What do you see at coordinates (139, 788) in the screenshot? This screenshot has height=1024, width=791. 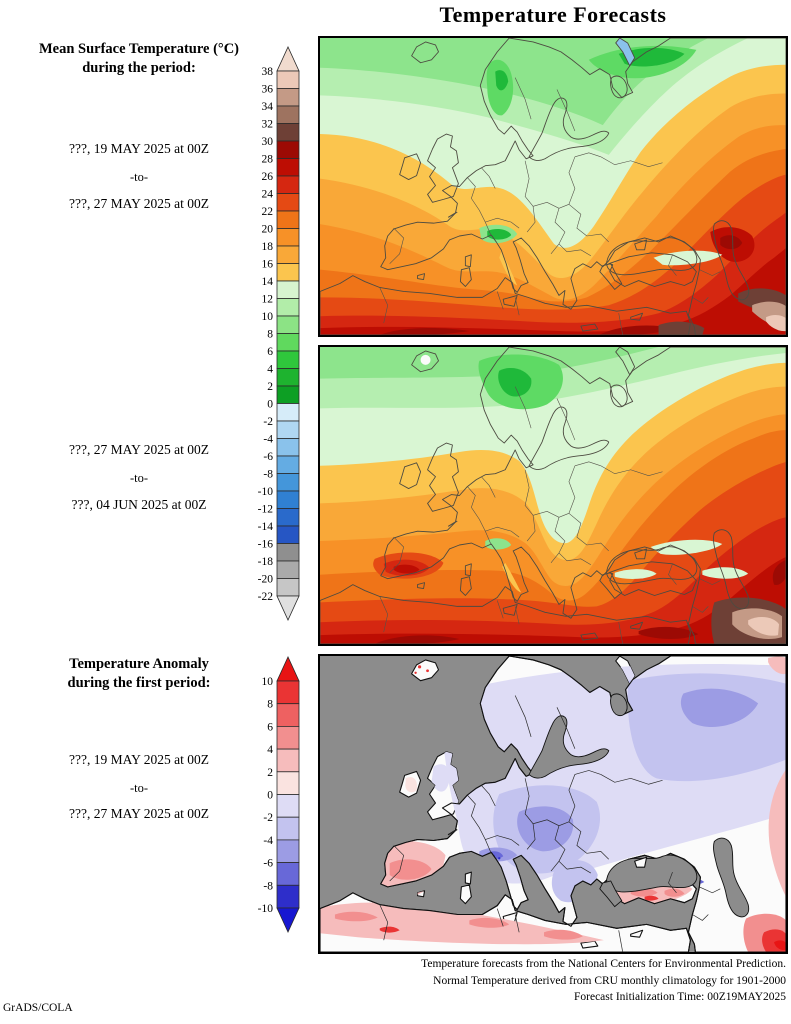 I see `anomaly-period-to-word: -to-` at bounding box center [139, 788].